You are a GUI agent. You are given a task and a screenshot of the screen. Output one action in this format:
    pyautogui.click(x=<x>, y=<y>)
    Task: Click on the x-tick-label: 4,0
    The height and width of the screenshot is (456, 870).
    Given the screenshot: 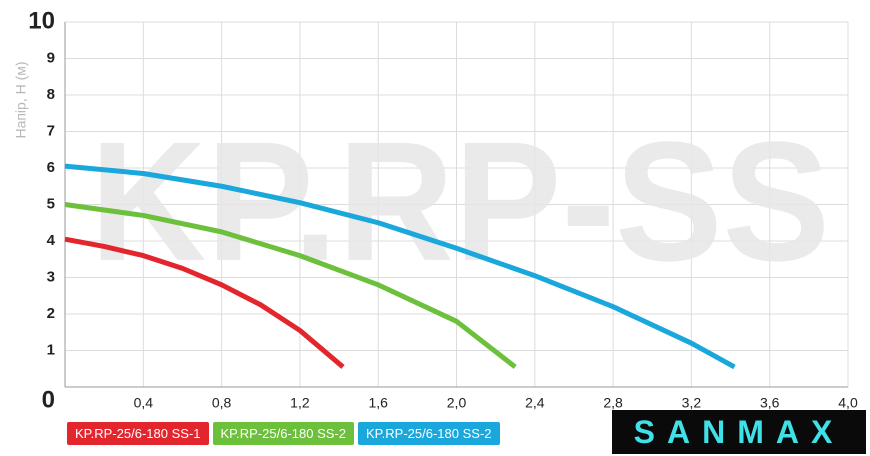 What is the action you would take?
    pyautogui.click(x=848, y=403)
    